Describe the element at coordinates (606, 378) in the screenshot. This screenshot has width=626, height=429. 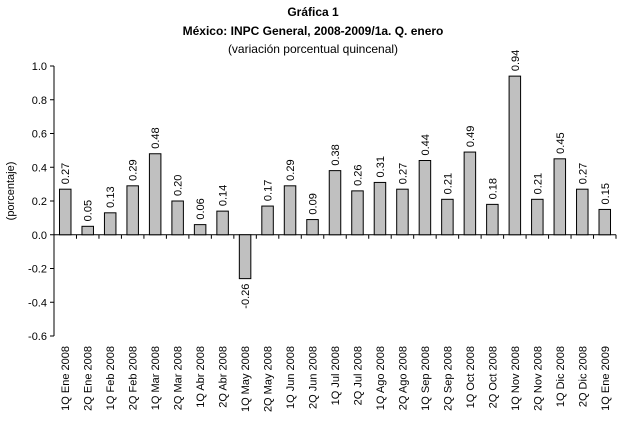
I see `x-tick-label: 1Q Ene 2009` at that location.